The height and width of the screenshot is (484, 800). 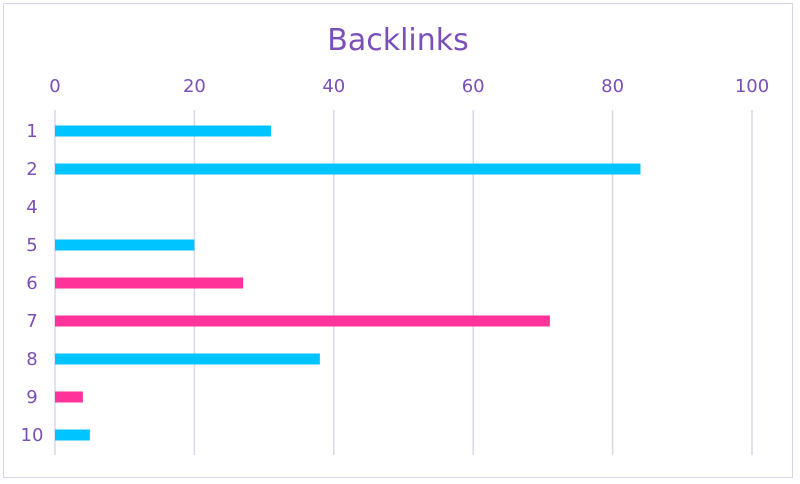 What do you see at coordinates (612, 86) in the screenshot?
I see `x-tick-label-80: 80` at bounding box center [612, 86].